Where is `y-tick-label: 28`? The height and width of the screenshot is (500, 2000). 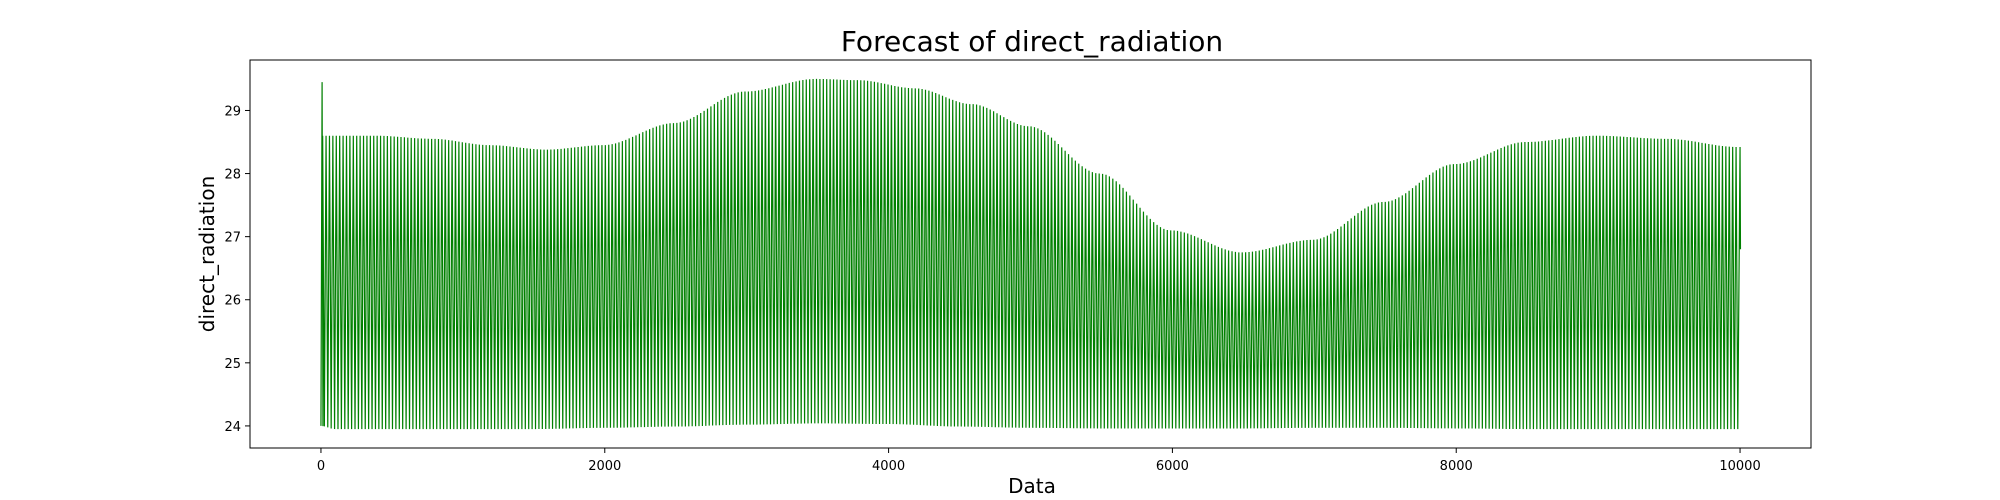
y-tick-label: 28 is located at coordinates (232, 175).